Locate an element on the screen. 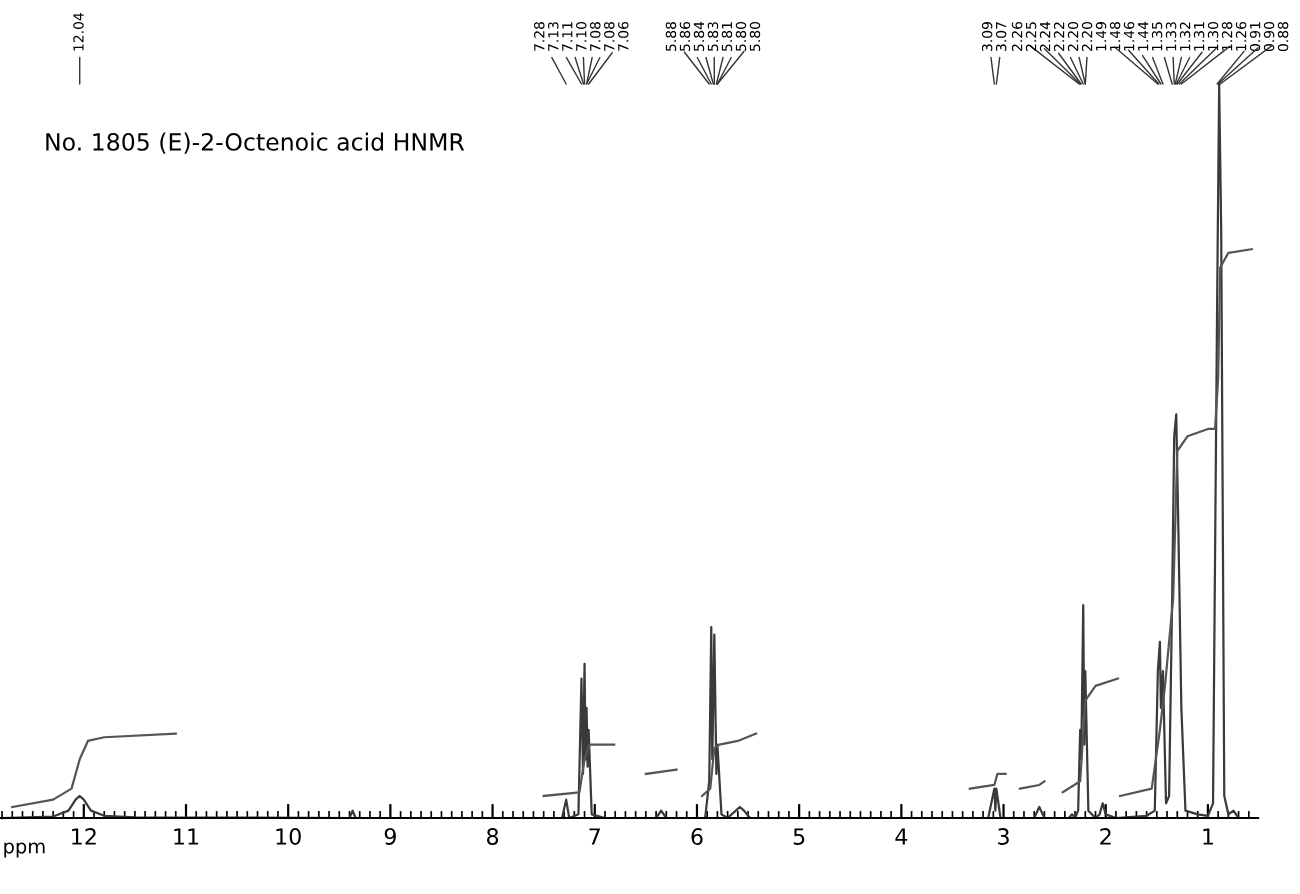  x-tick-label: 5 is located at coordinates (799, 836).